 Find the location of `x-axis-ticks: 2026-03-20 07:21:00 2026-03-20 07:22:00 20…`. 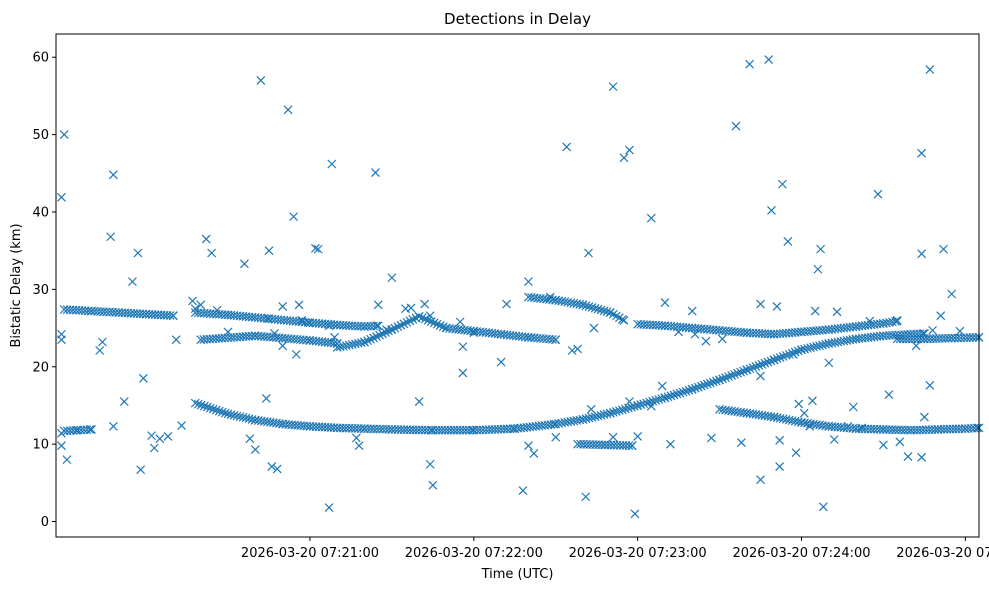

x-axis-ticks: 2026-03-20 07:21:00 2026-03-20 07:22:00 20… is located at coordinates (615, 549).